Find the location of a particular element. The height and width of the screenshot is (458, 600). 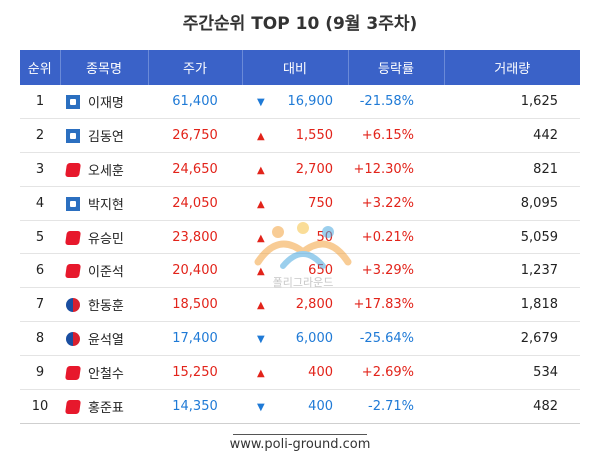

rank-cell: 10 is located at coordinates (40, 406).